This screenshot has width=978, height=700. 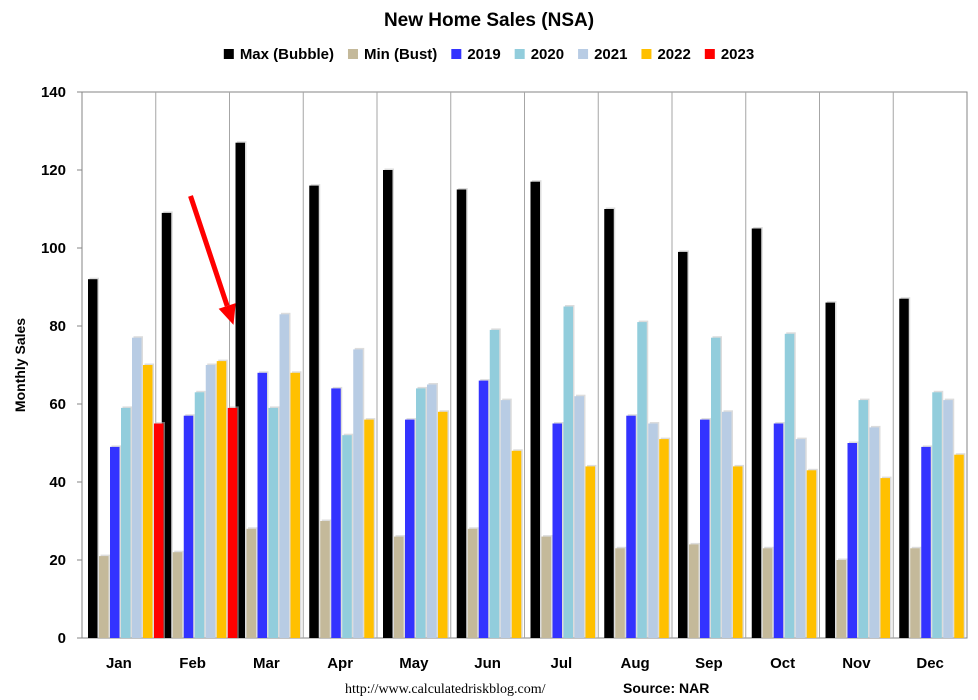 What do you see at coordinates (683, 444) in the screenshot?
I see `bar-max-bubble-sep` at bounding box center [683, 444].